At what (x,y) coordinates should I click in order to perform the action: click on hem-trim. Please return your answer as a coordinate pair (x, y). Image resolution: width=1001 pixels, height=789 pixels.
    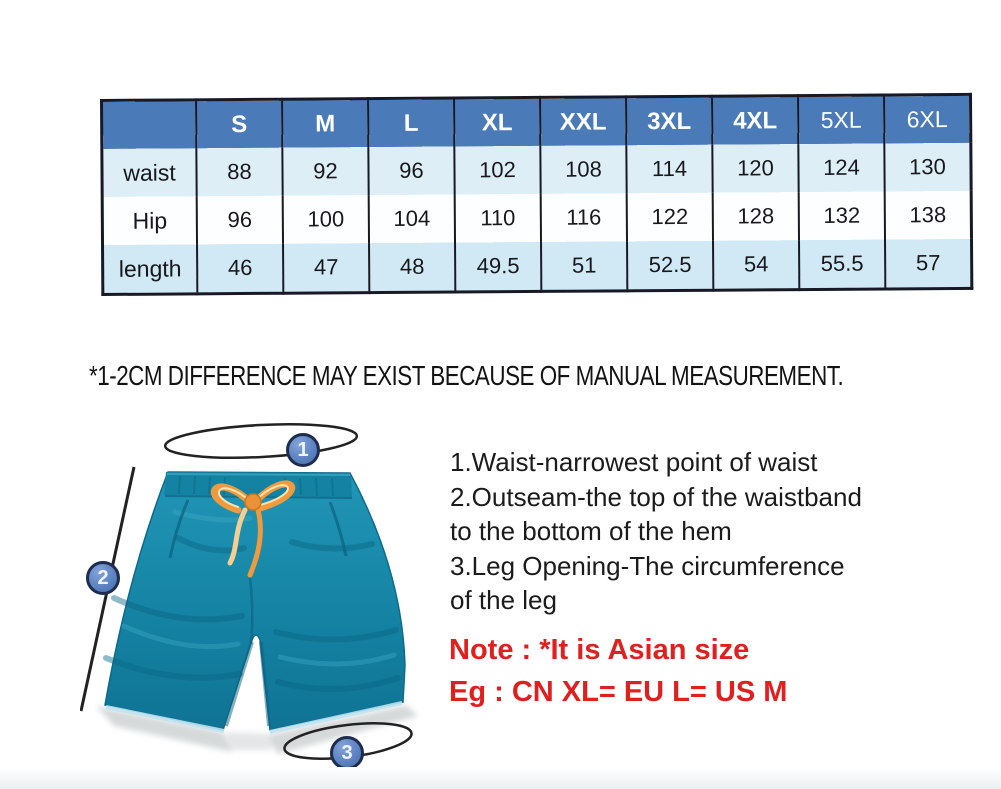
    Looking at the image, I should click on (254, 717).